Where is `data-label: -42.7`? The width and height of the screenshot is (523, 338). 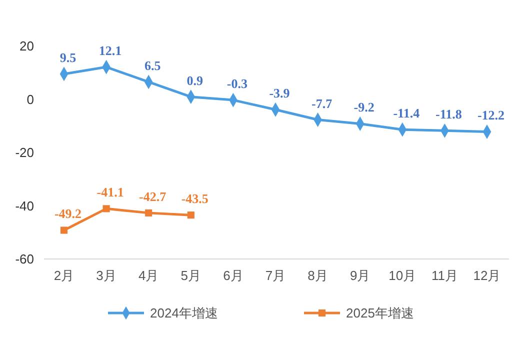 data-label: -42.7 is located at coordinates (153, 196).